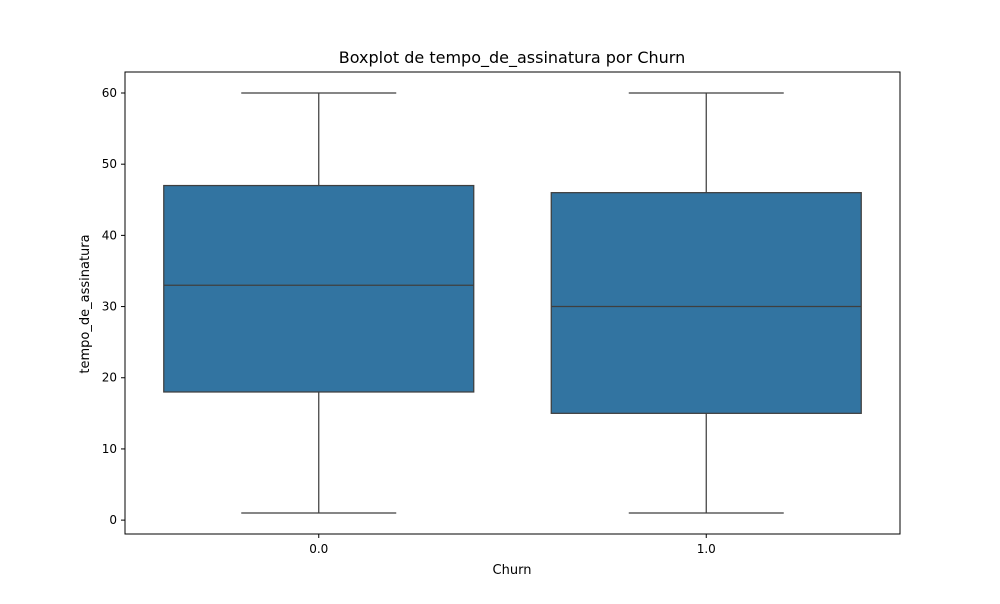 The image size is (1000, 604). I want to click on x-tick-label: 0.0, so click(318, 549).